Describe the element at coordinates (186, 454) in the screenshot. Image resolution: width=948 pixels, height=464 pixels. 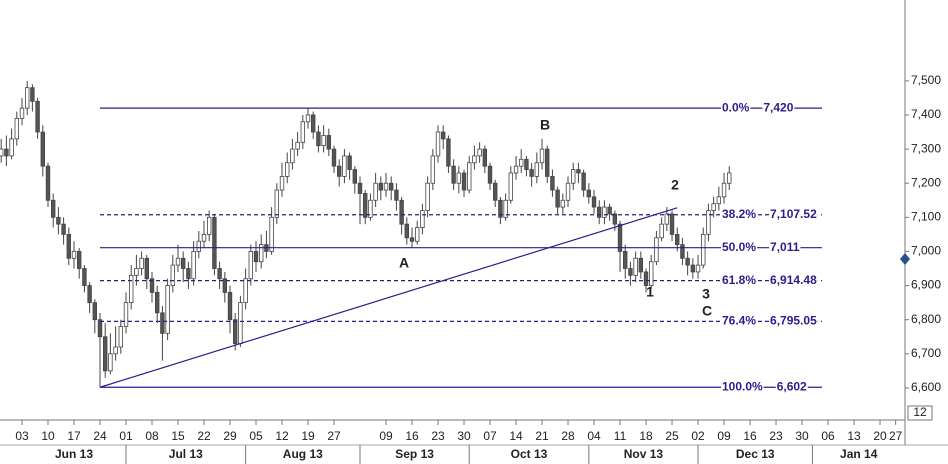
I see `month-label: Jul 13` at that location.